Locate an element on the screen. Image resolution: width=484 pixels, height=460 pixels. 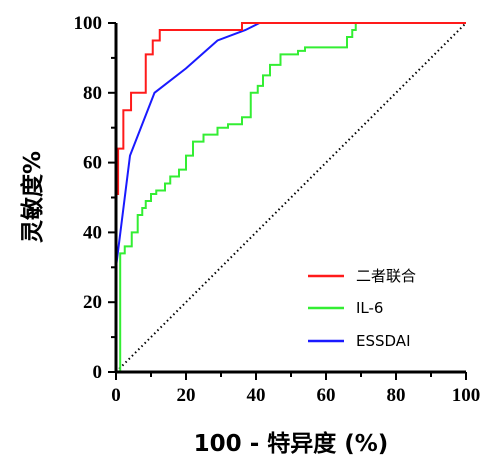
x-tick-label: 80 is located at coordinates (396, 395).